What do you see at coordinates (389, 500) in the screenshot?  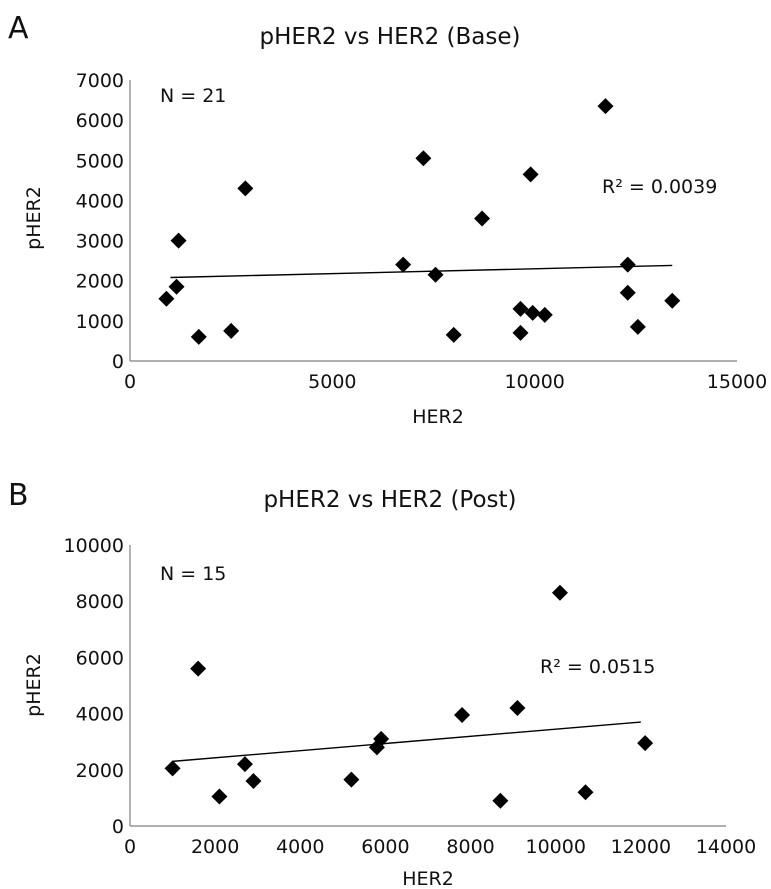 I see `chart-title-b: pHER2 vs HER2 (Post)` at bounding box center [389, 500].